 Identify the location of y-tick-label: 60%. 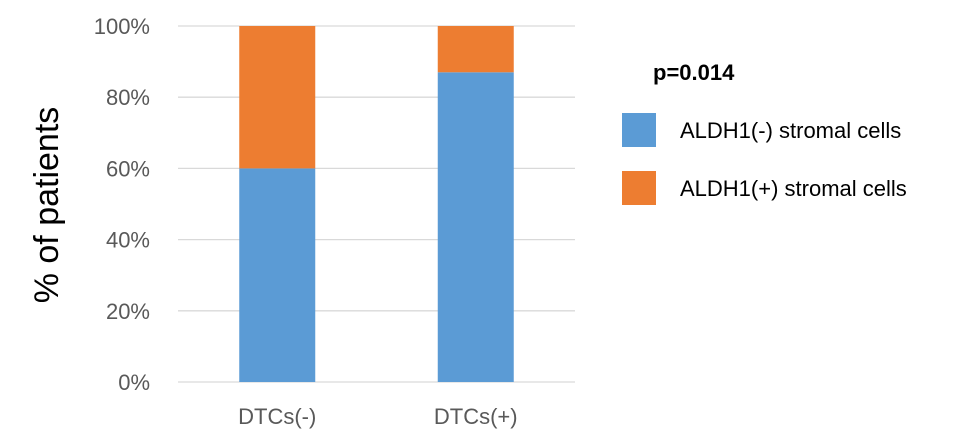
(128, 168).